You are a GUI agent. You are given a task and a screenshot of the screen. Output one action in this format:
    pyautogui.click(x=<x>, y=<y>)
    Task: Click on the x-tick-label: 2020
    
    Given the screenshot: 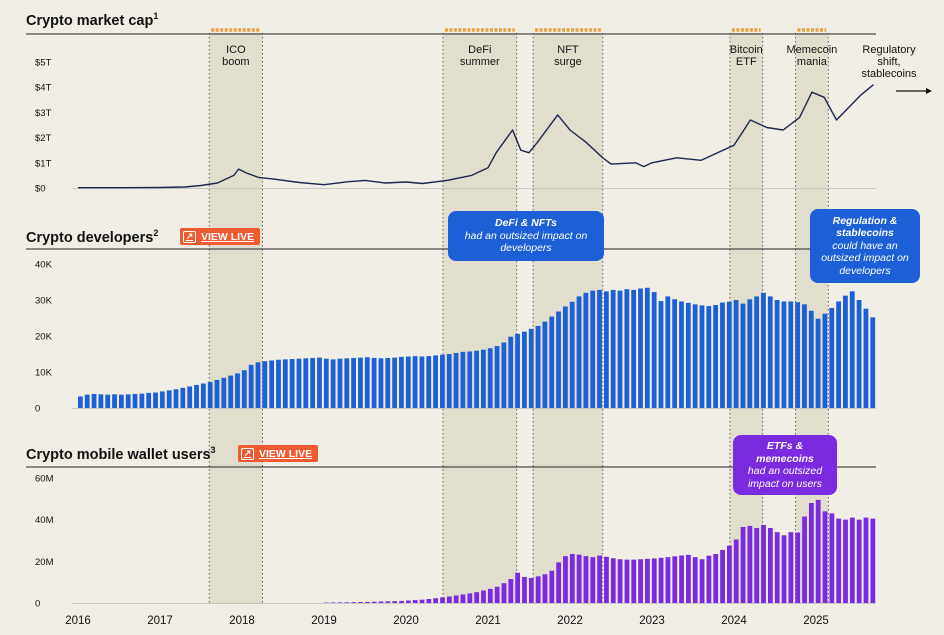 What is the action you would take?
    pyautogui.click(x=406, y=621)
    